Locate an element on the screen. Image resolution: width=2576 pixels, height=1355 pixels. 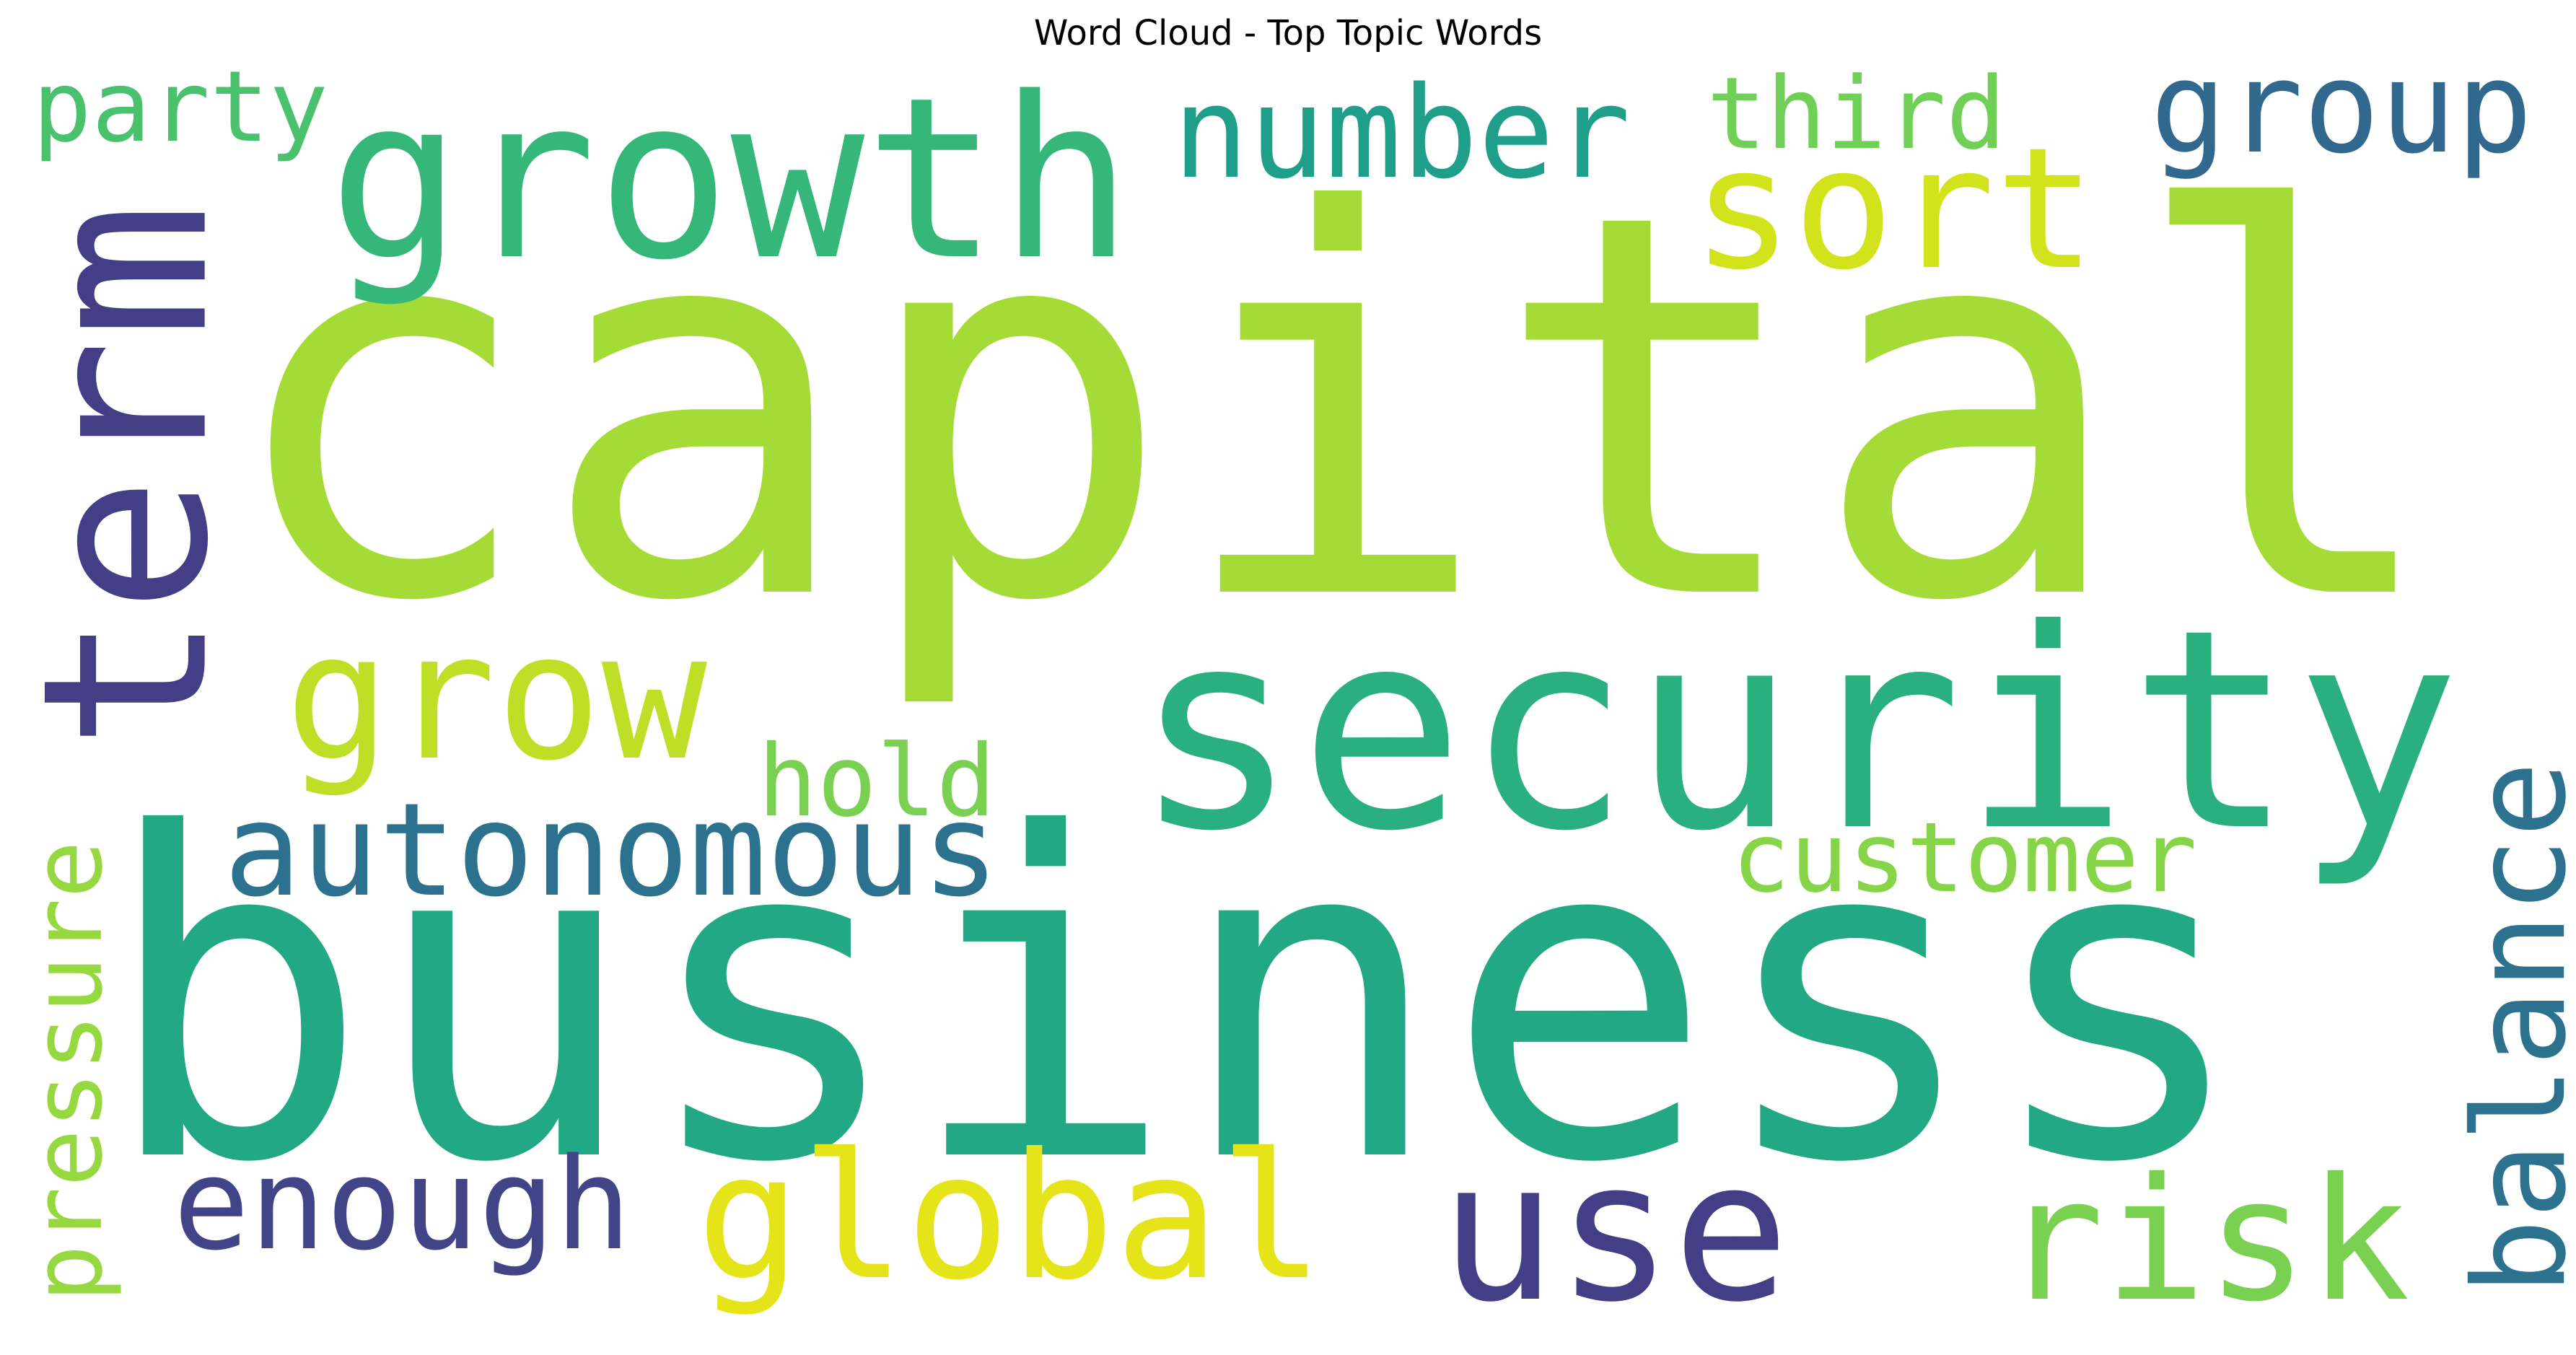
word-risk: risk is located at coordinates (2206, 1241).